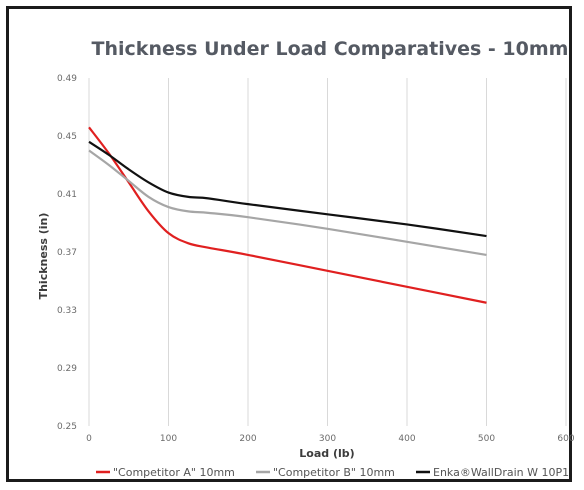  Describe the element at coordinates (174, 472) in the screenshot. I see `legend-label: "Competitor A" 10mm` at that location.